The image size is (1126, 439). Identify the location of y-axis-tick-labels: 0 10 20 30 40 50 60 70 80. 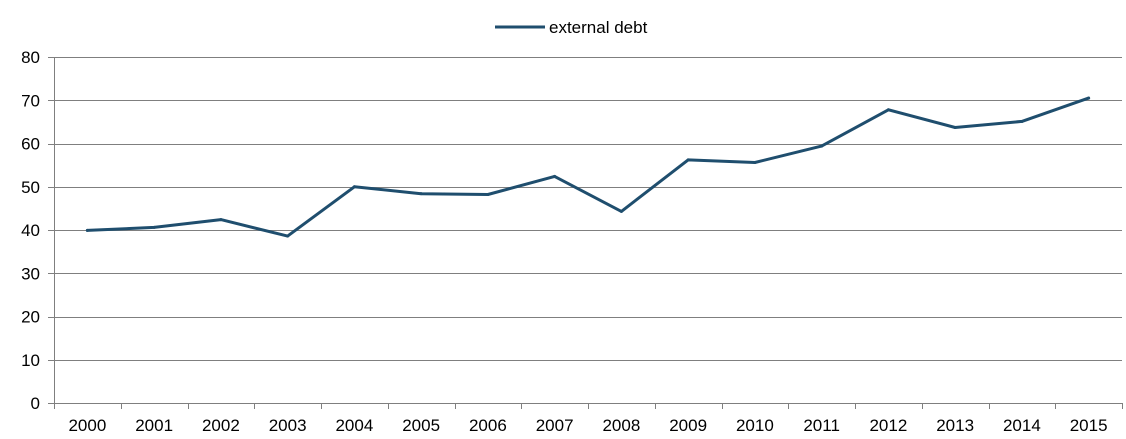
(30, 230).